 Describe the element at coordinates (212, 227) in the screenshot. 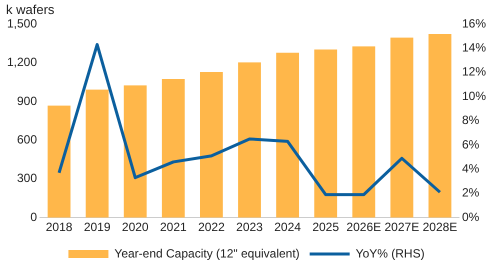

I see `x-tick-label: 2022` at that location.